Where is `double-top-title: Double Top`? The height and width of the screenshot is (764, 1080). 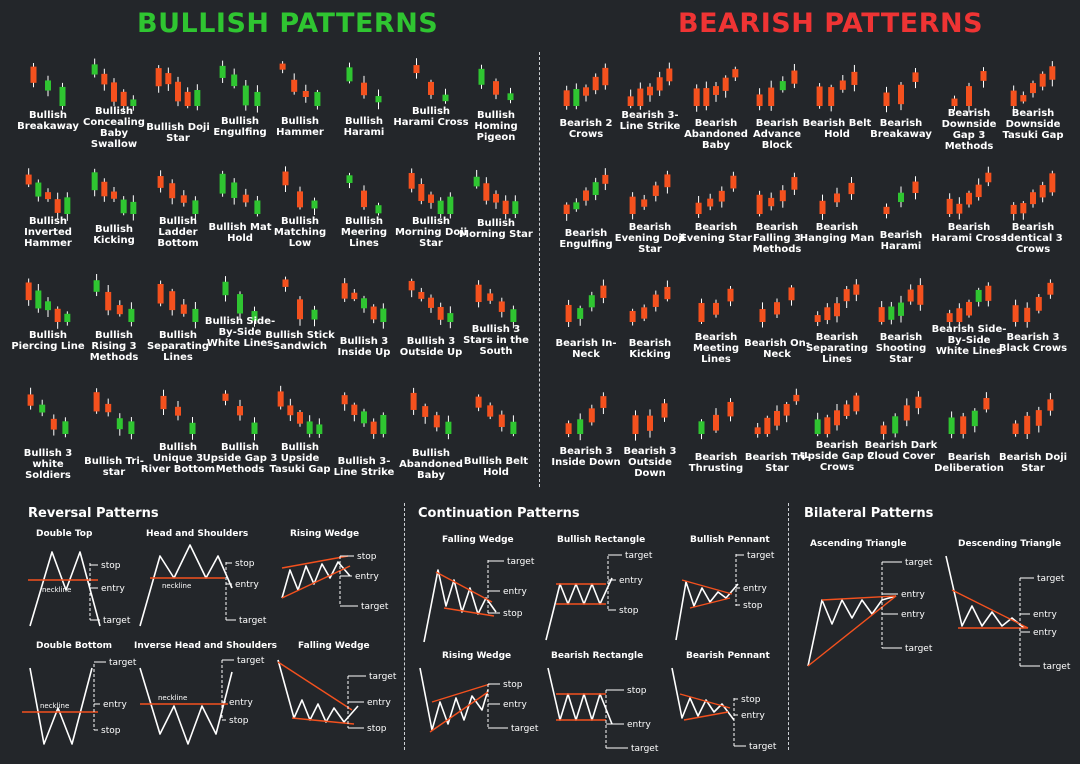
double-top-title: Double Top is located at coordinates (64, 534).